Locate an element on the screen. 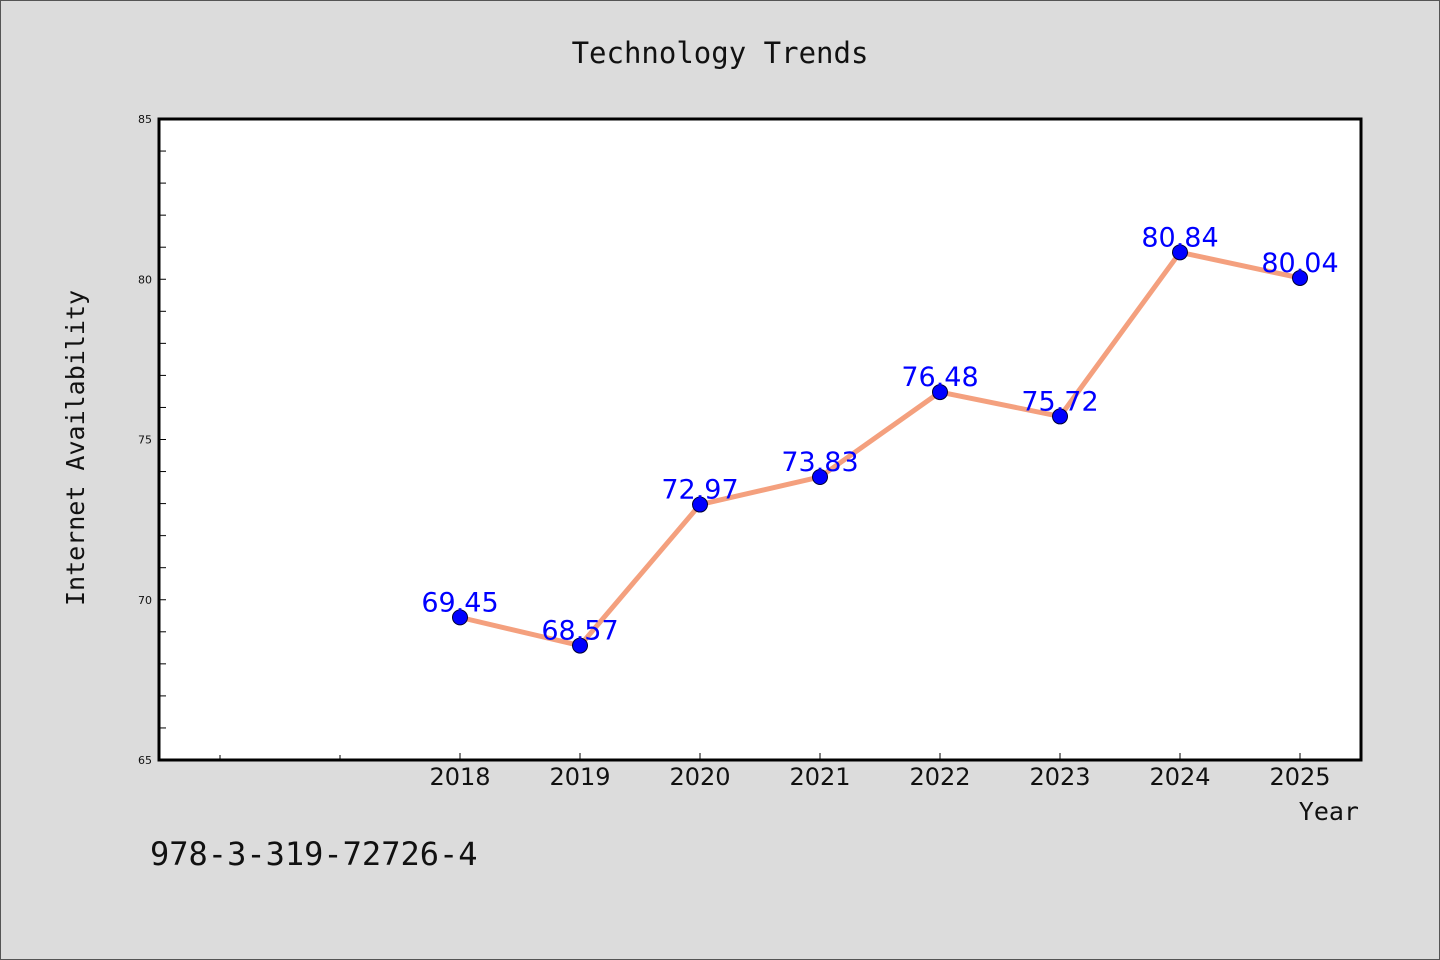 The width and height of the screenshot is (1440, 960). data-label: 69.45 is located at coordinates (459, 602).